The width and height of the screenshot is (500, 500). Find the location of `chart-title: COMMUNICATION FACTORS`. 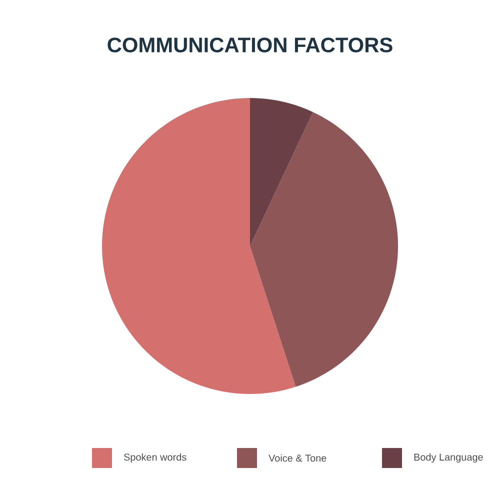

chart-title: COMMUNICATION FACTORS is located at coordinates (250, 45).